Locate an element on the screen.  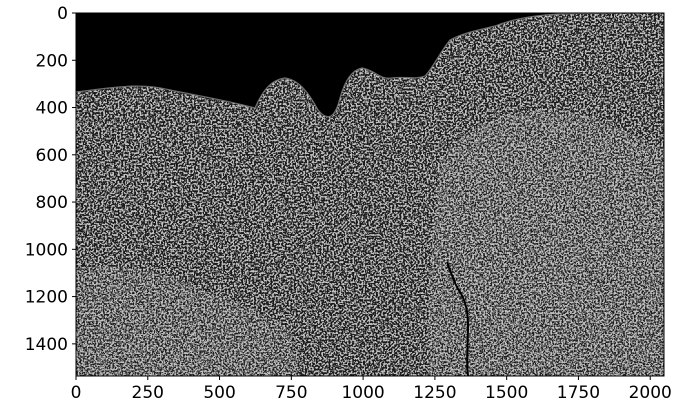
y-tick-label: 400 is located at coordinates (52, 109).